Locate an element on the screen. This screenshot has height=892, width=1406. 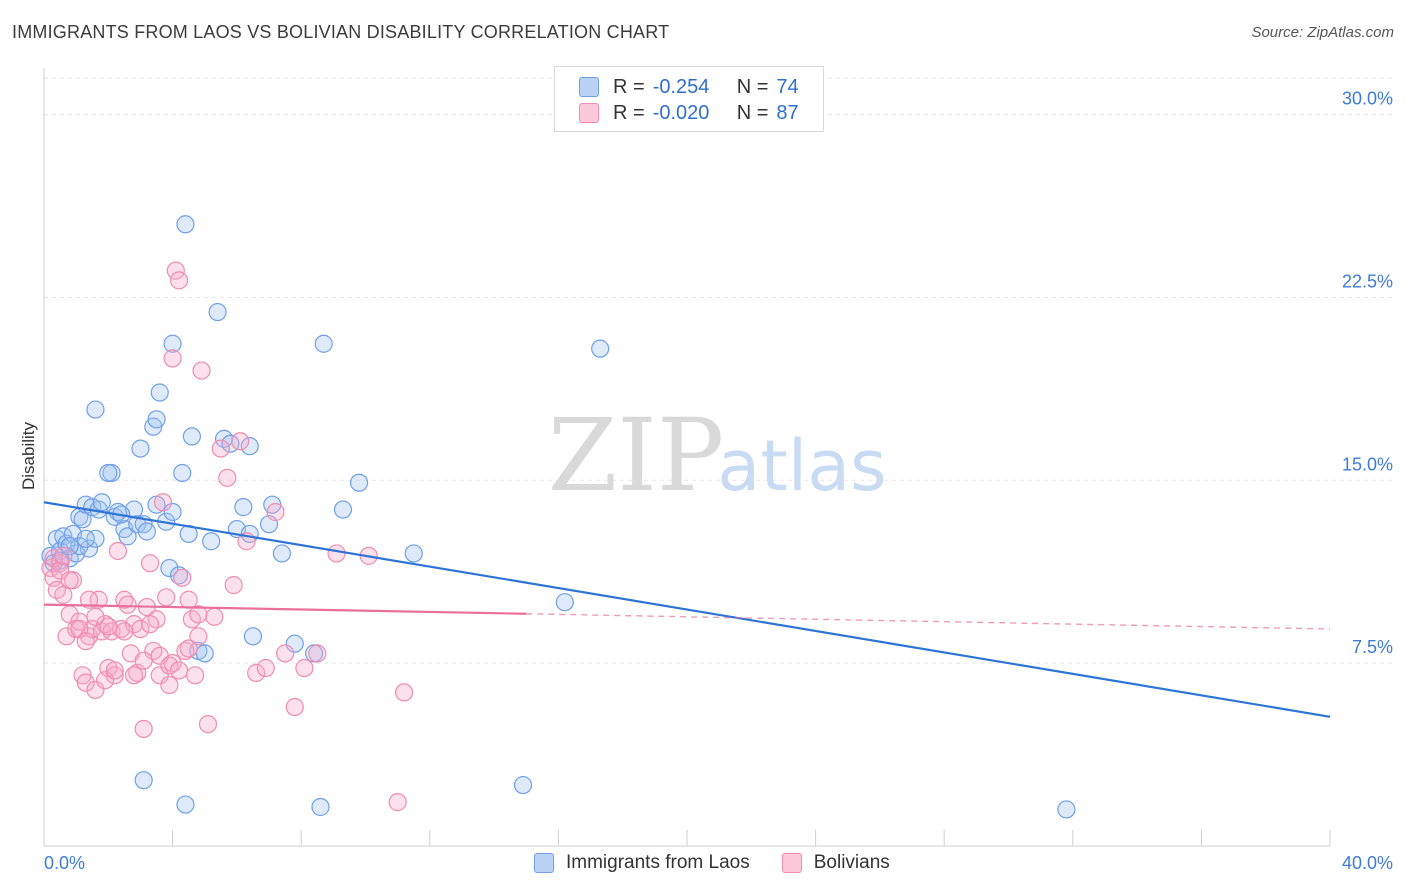
series-label-laos: Immigrants from Laos is located at coordinates (658, 862).